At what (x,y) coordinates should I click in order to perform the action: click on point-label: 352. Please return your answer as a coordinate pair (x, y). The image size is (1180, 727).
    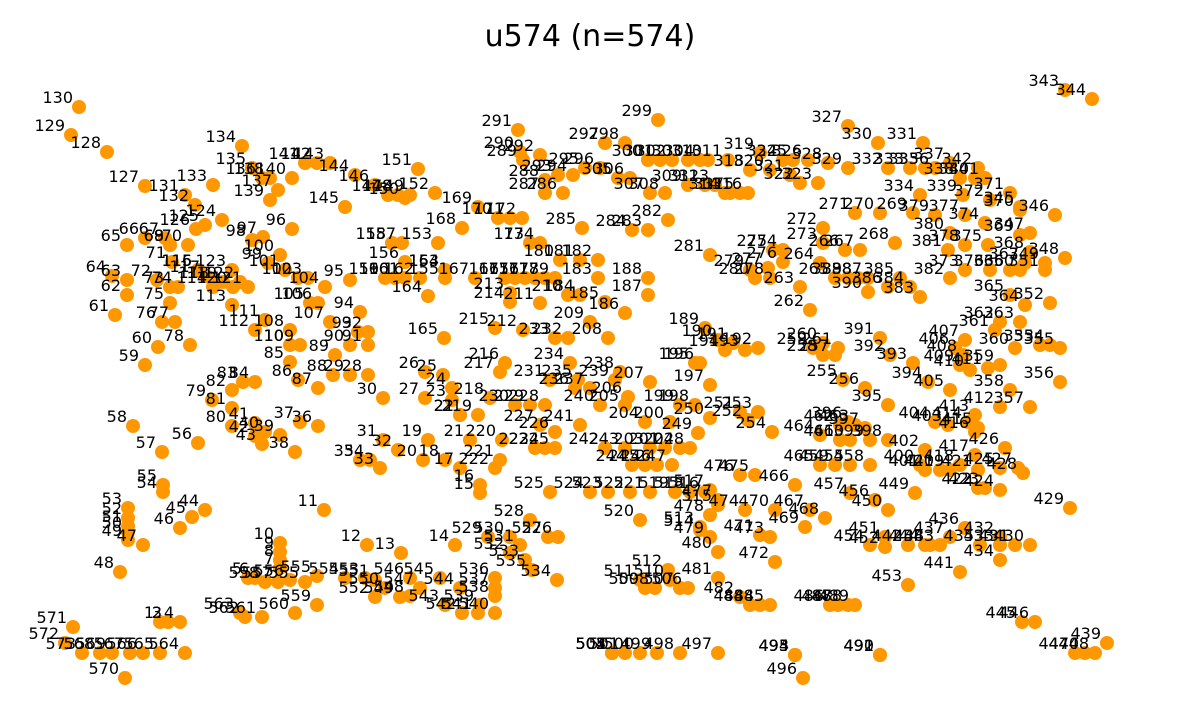
    Looking at the image, I should click on (1028, 293).